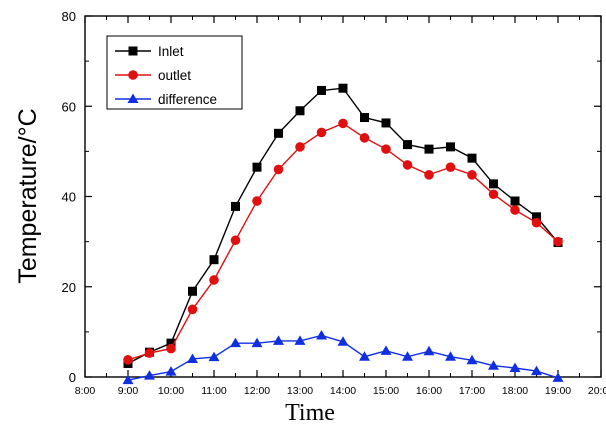 This screenshot has width=606, height=428. I want to click on x-tick-label: 9:00, so click(128, 391).